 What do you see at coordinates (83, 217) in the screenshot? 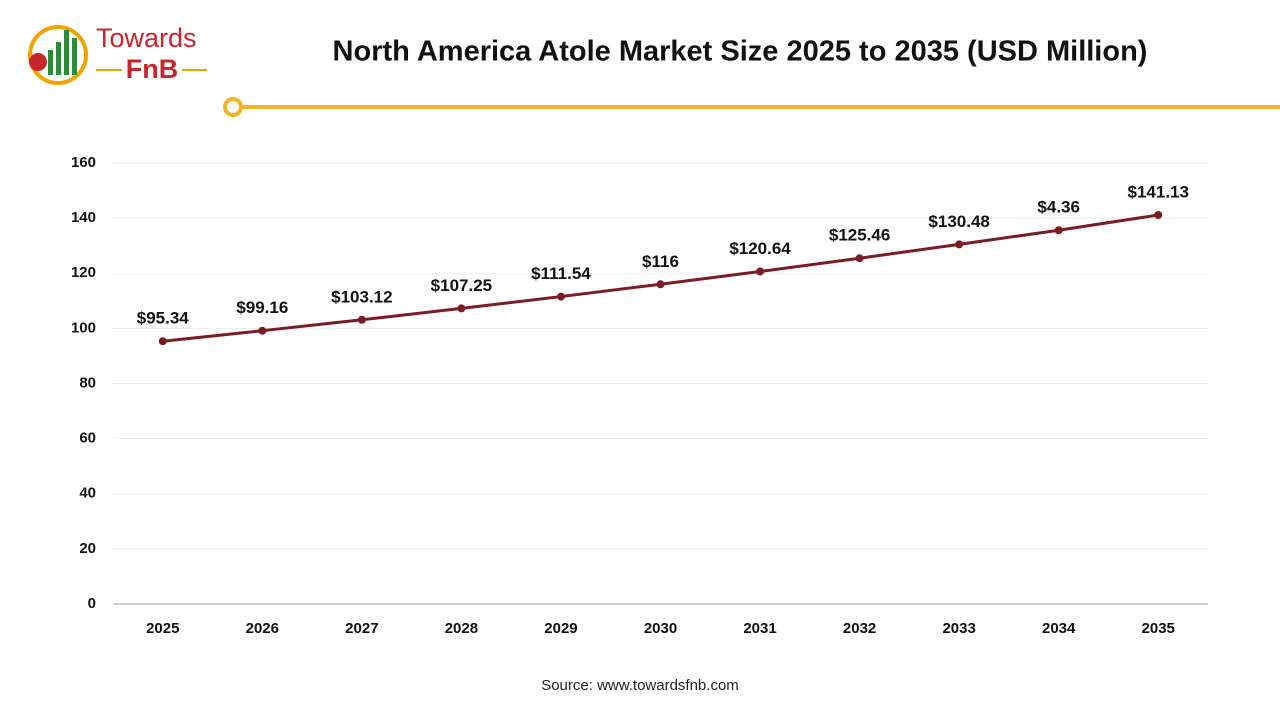
I see `y-tick-label: 140` at bounding box center [83, 217].